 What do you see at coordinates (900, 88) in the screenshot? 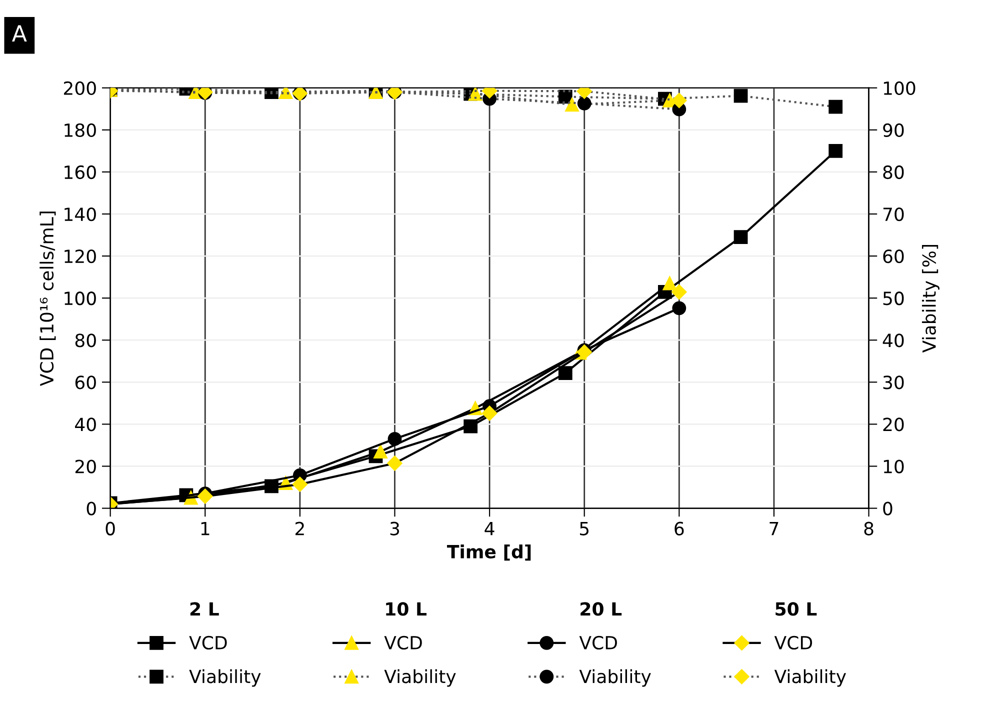
I see `y2-tick-label: 100` at bounding box center [900, 88].